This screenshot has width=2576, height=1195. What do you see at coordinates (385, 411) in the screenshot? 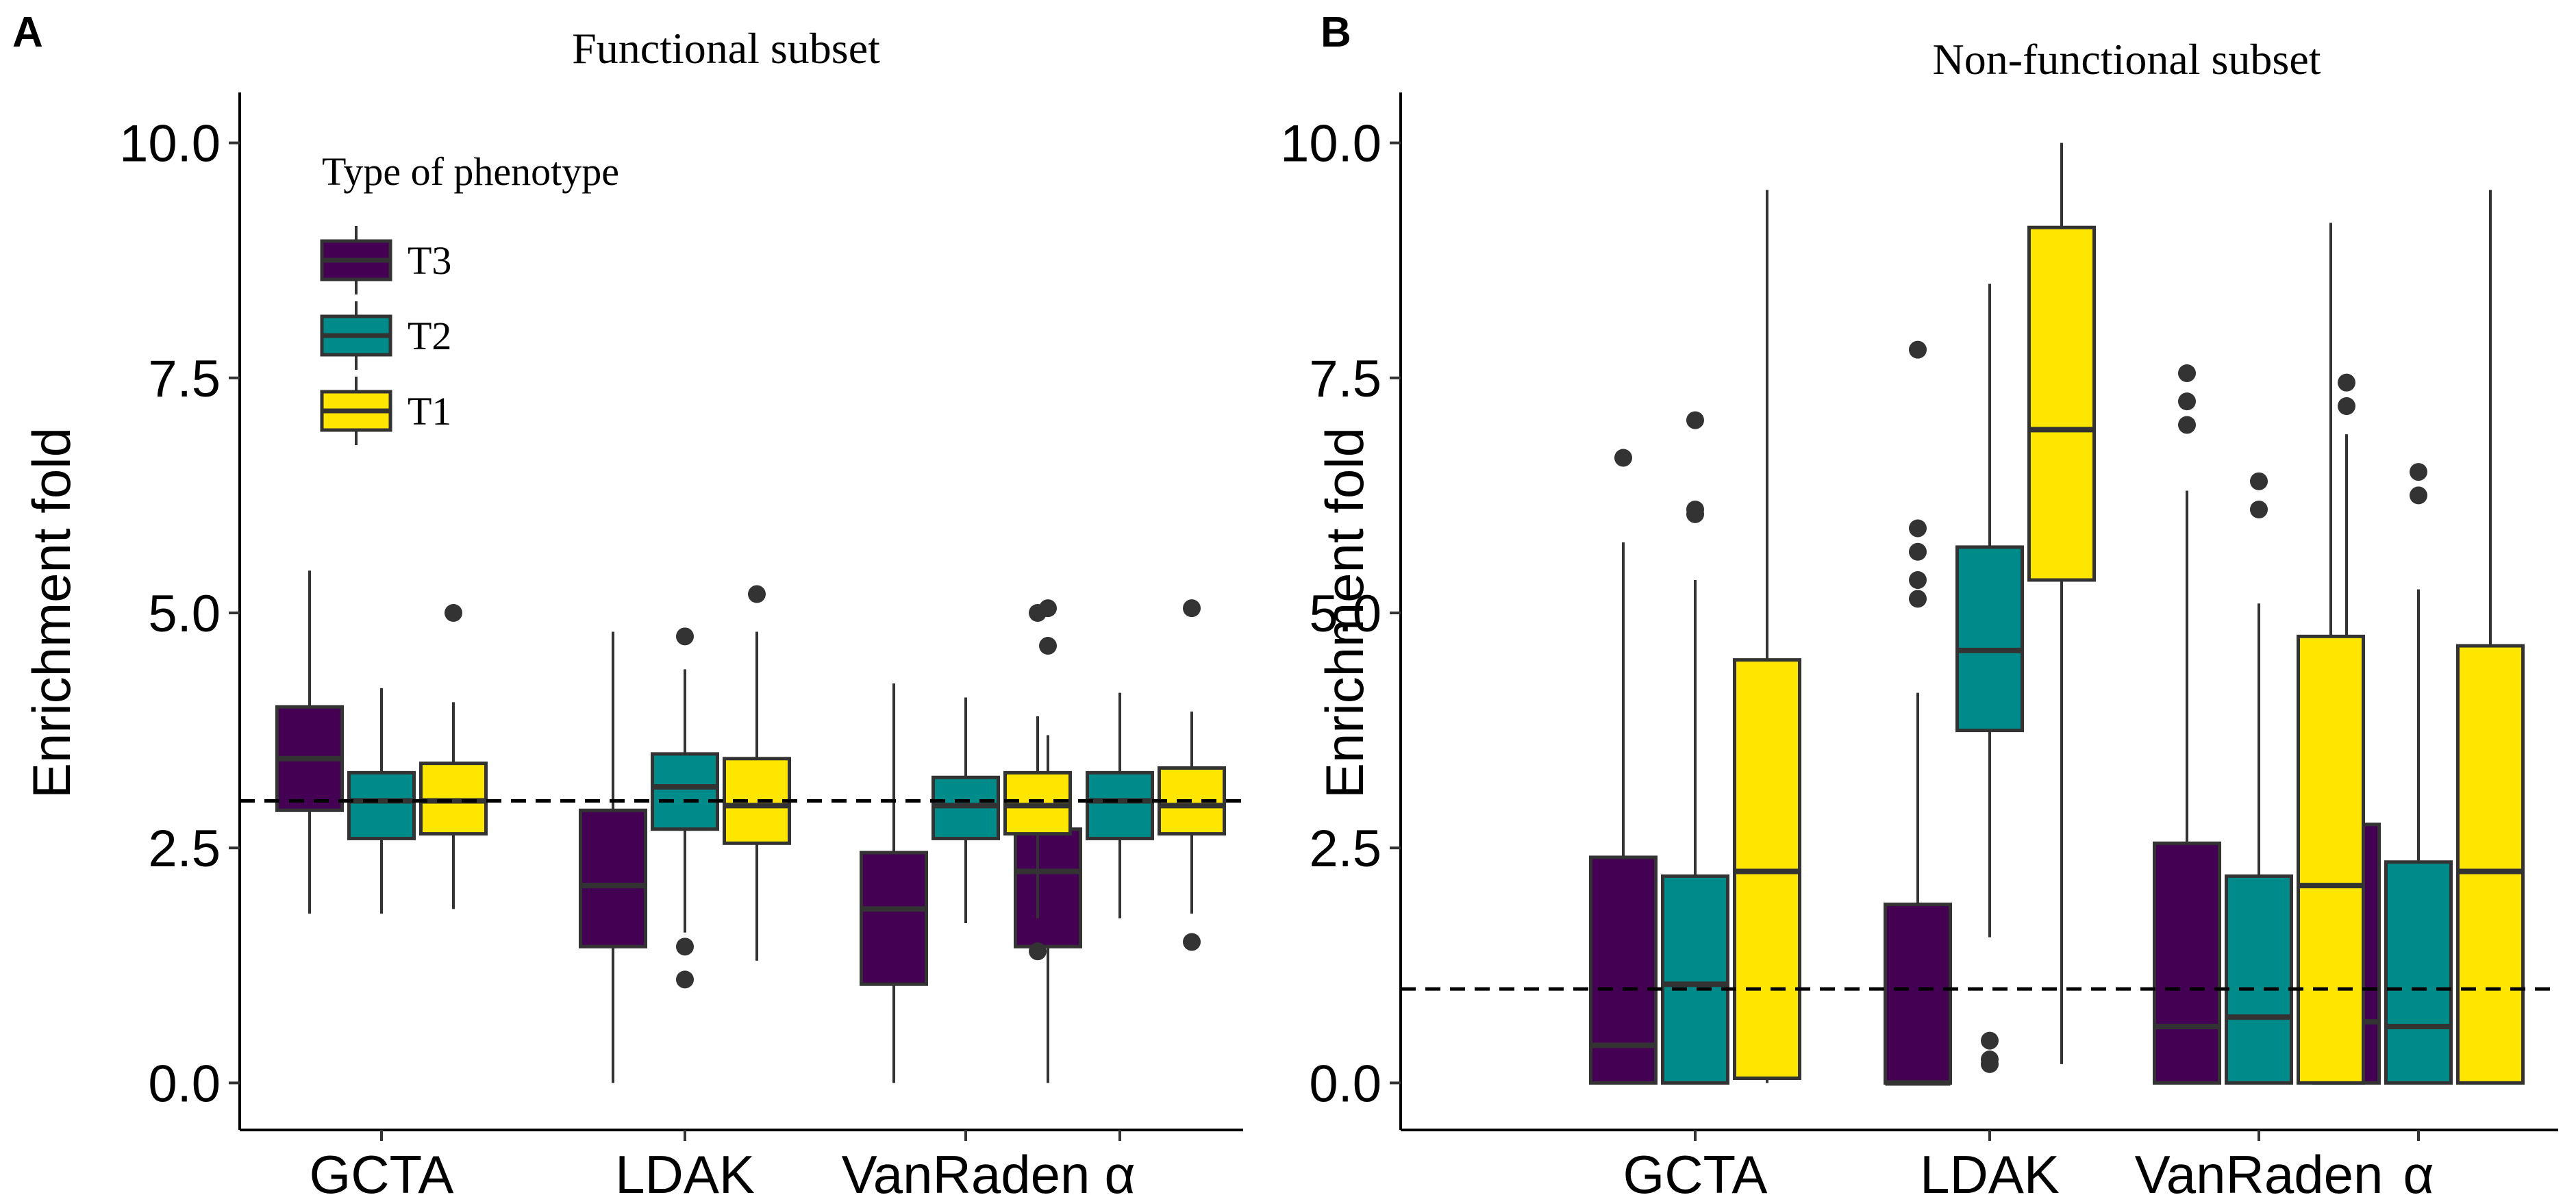
I see `legend-entry-t1: T1` at bounding box center [385, 411].